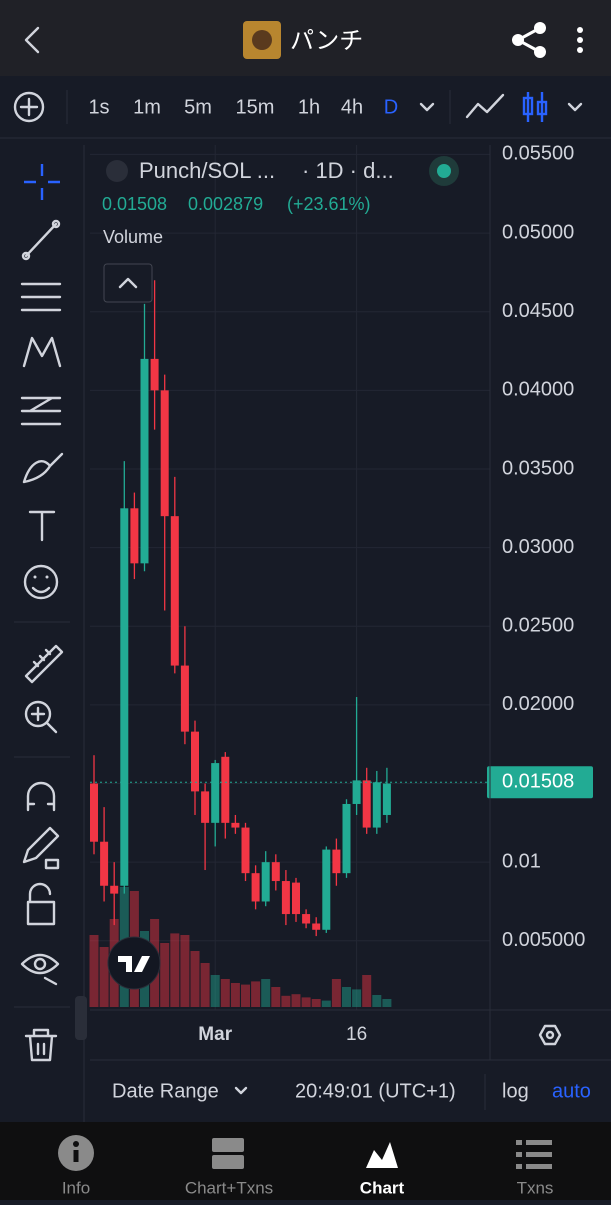 This screenshot has height=1205, width=611. What do you see at coordinates (305, 1161) in the screenshot?
I see `bottom-nav` at bounding box center [305, 1161].